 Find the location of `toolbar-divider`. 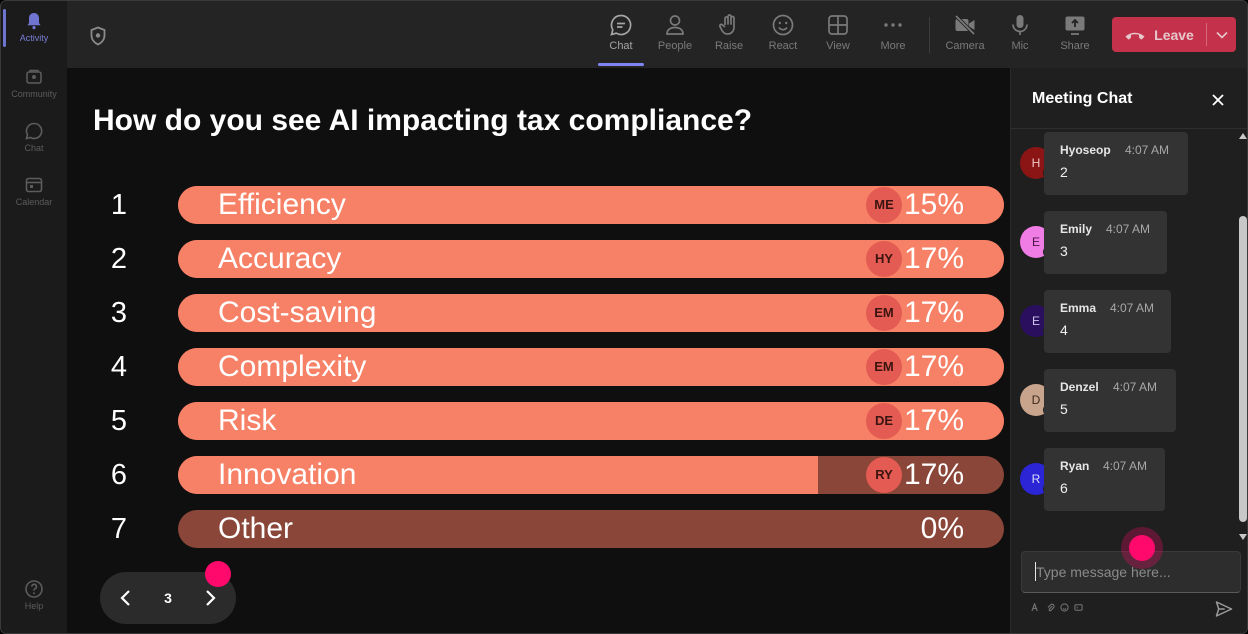

toolbar-divider is located at coordinates (929, 35).